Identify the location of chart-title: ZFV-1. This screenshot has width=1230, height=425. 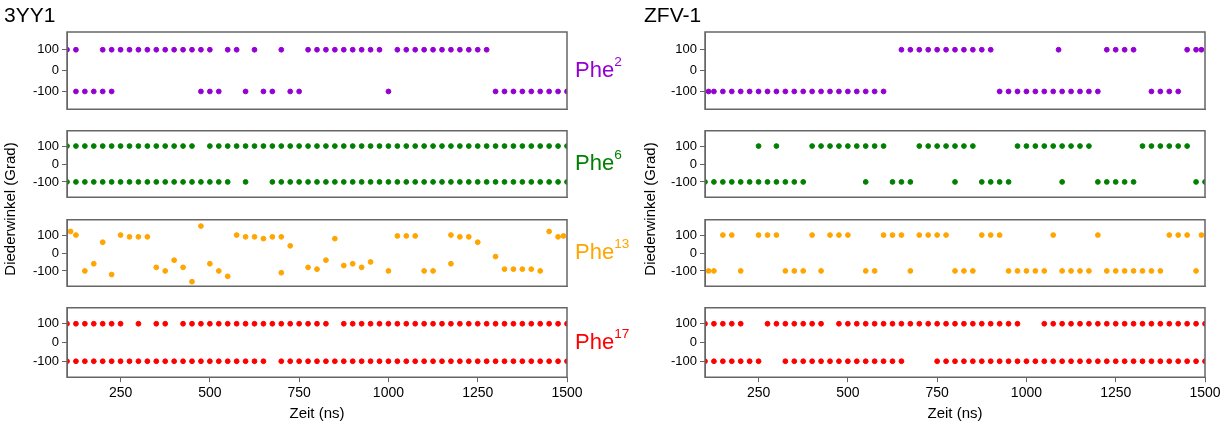
(673, 14).